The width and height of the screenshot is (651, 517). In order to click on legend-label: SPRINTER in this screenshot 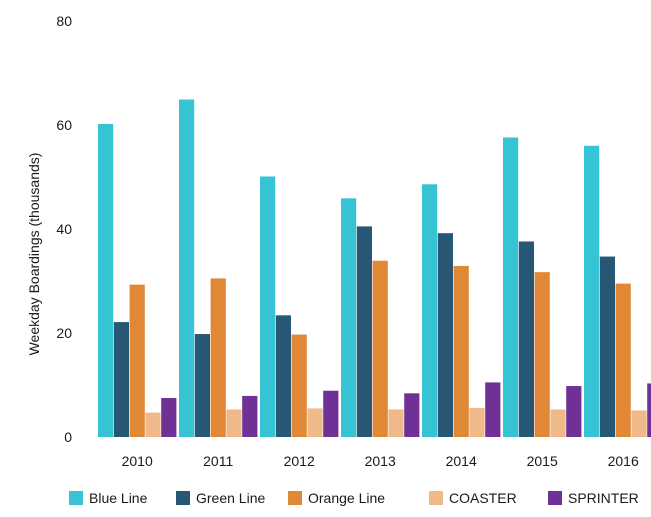, I will do `click(603, 498)`.